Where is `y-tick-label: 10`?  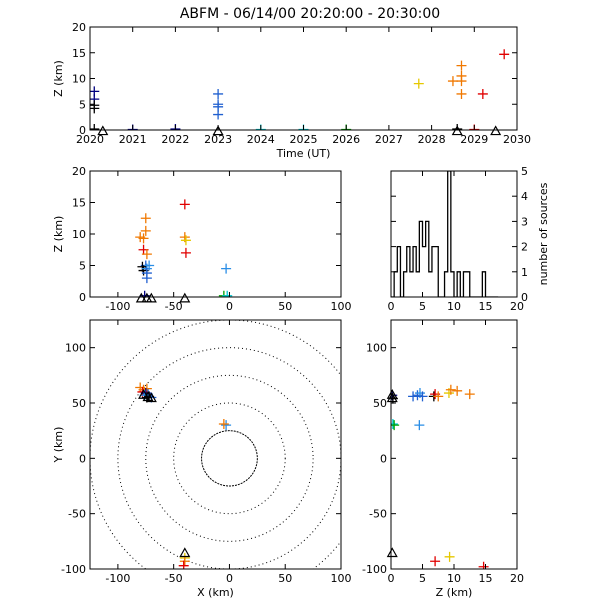 y-tick-label: 10 is located at coordinates (79, 234).